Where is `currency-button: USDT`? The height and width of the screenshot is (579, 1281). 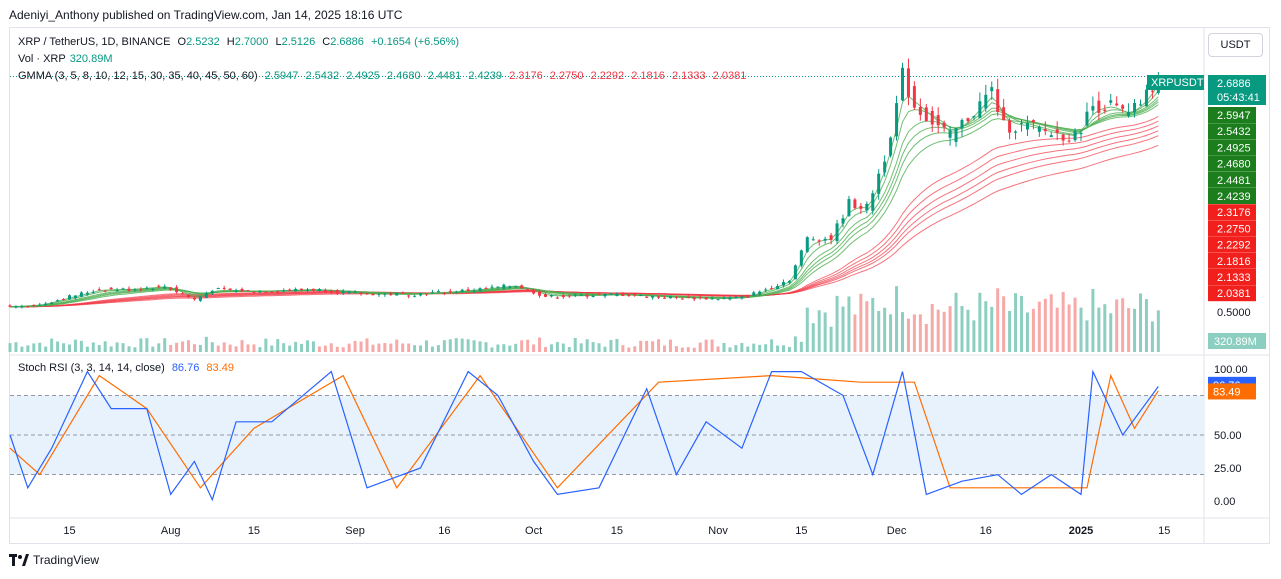
currency-button: USDT is located at coordinates (1235, 45).